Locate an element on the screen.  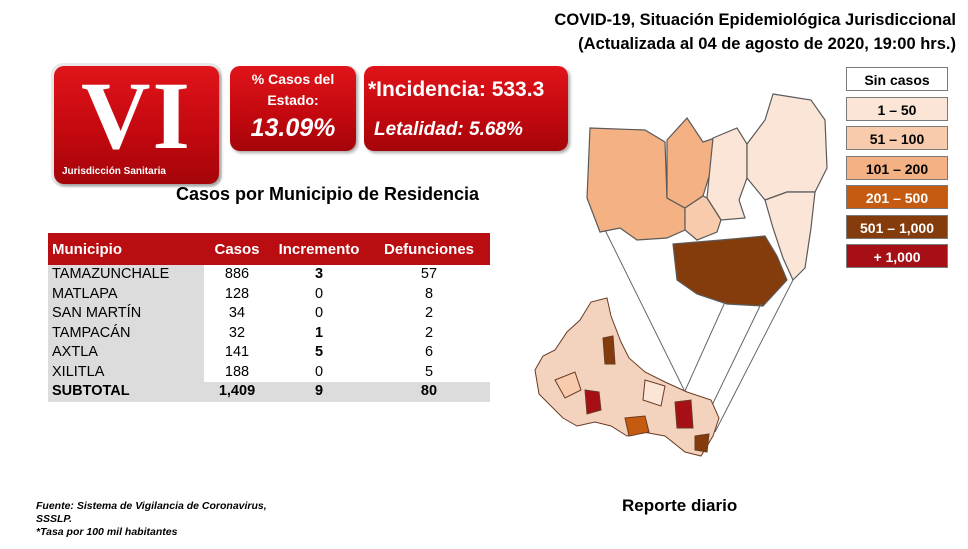
table-row: SAN MARTÍN 34 0 2 is located at coordinates (269, 314).